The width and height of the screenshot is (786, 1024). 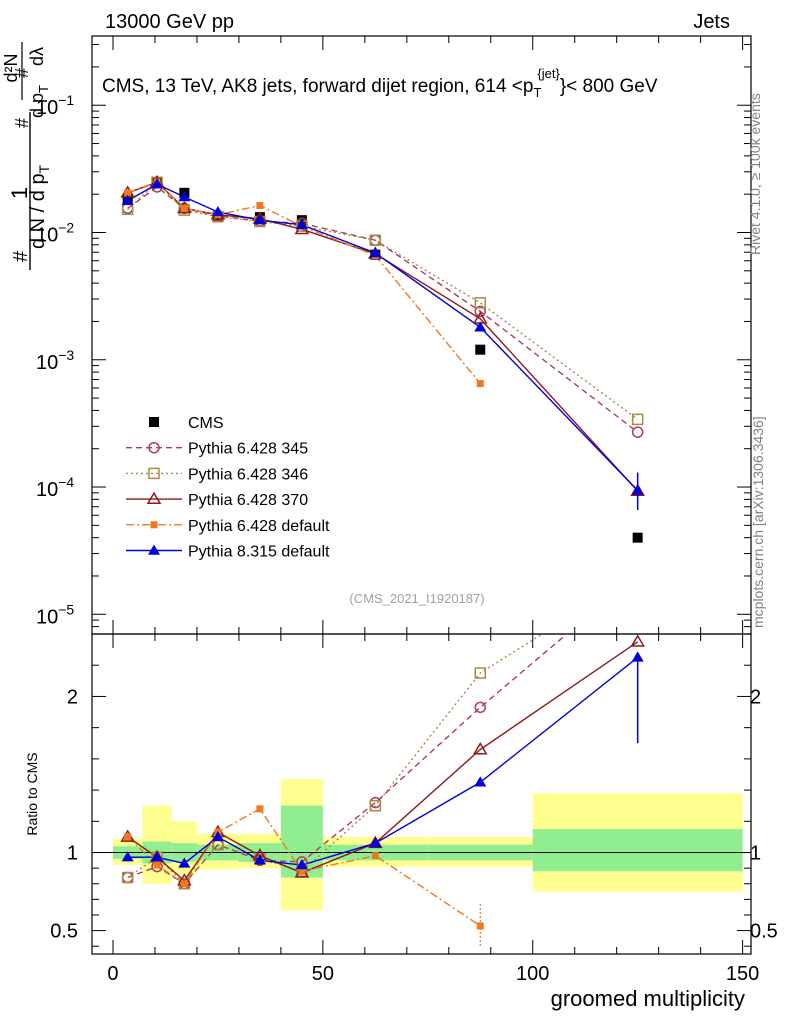 I want to click on ylabel-dn-sub: T, so click(x=44, y=168).